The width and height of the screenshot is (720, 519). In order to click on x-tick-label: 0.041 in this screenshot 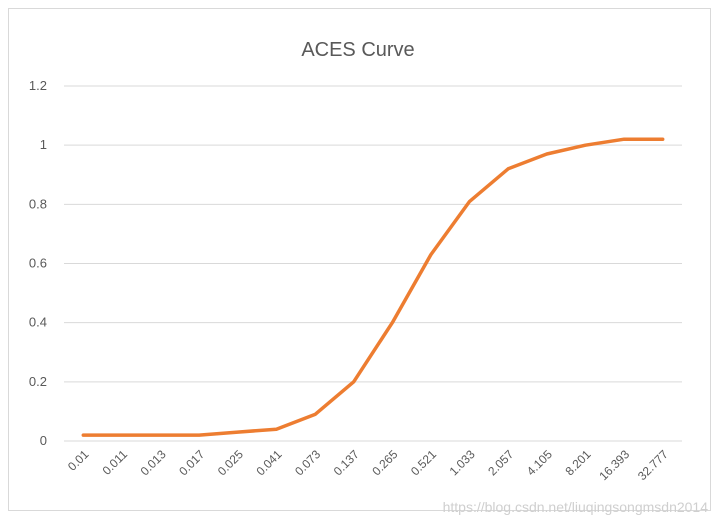, I will do `click(268, 462)`.